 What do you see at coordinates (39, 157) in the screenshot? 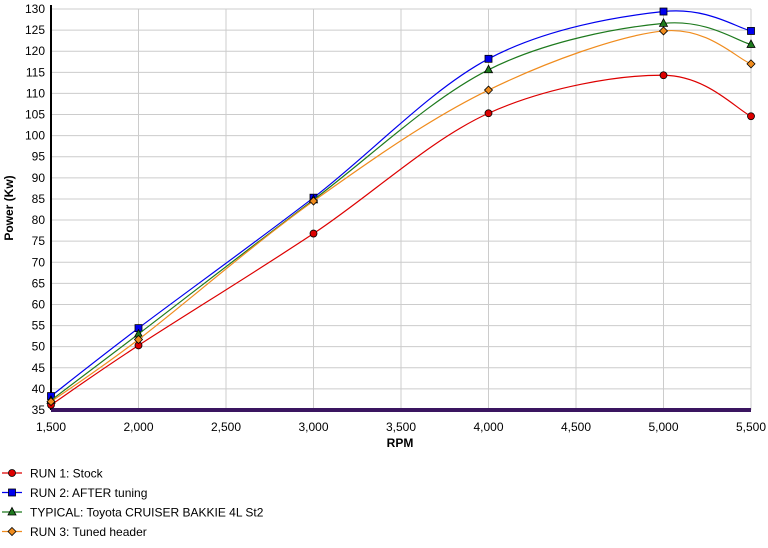
I see `y-tick-label: 95` at bounding box center [39, 157].